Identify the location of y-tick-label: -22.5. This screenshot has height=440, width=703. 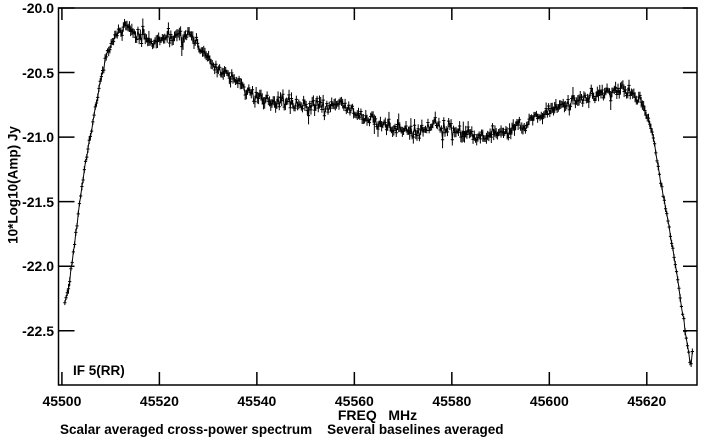
(38, 330).